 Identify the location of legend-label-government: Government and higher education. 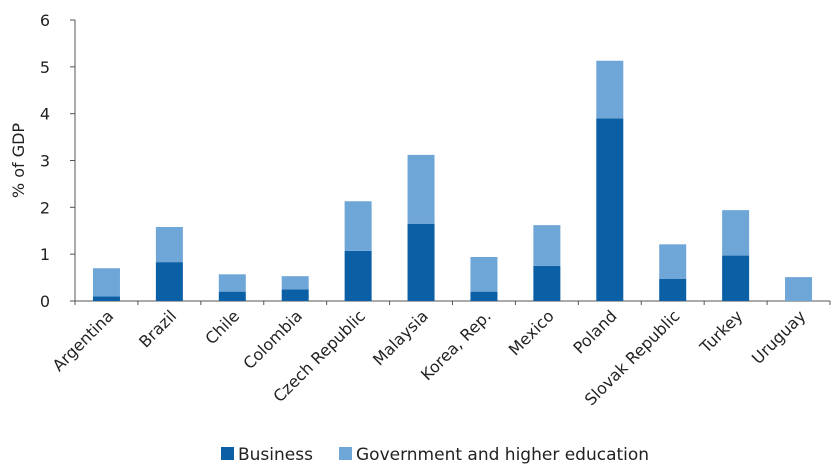
(502, 455).